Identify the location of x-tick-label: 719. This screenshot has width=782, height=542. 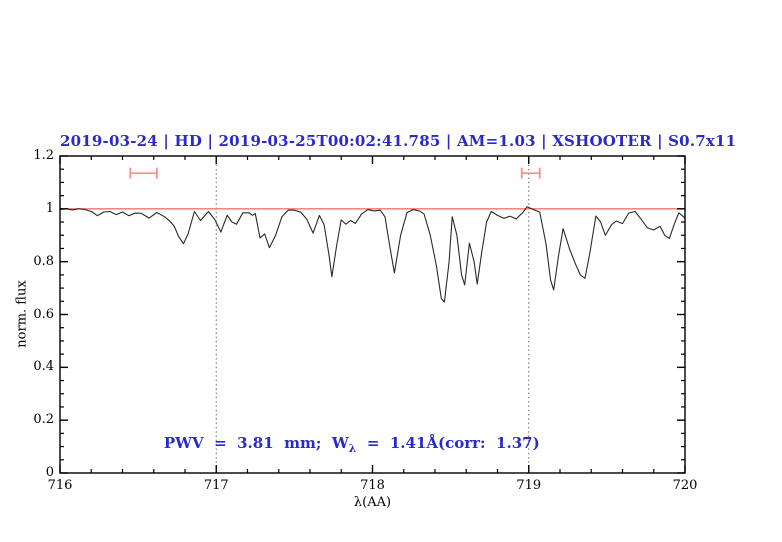
(529, 485).